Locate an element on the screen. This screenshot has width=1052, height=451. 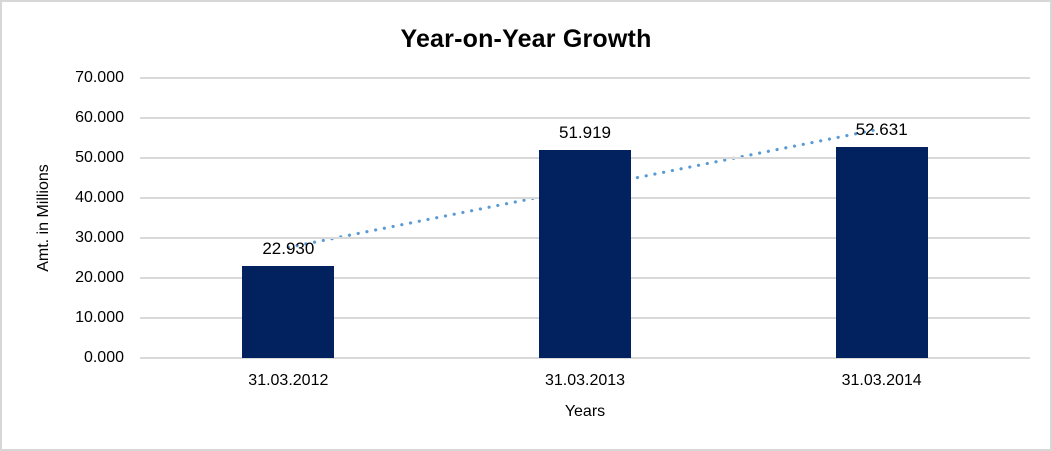
bar-31.03.2014 is located at coordinates (881, 252).